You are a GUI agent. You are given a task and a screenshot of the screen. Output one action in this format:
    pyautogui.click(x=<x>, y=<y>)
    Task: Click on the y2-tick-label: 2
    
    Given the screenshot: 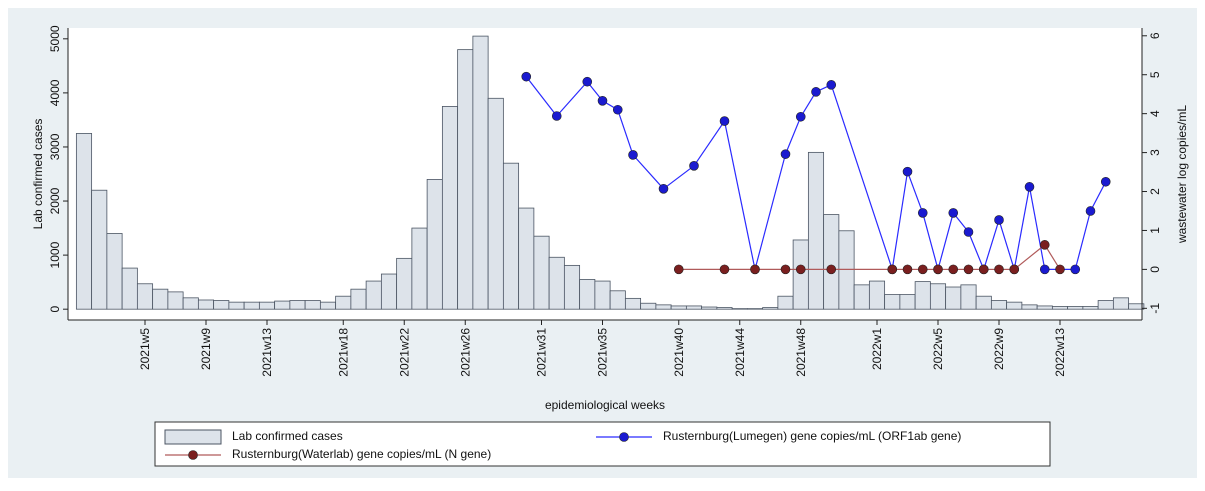 What is the action you would take?
    pyautogui.click(x=1155, y=191)
    